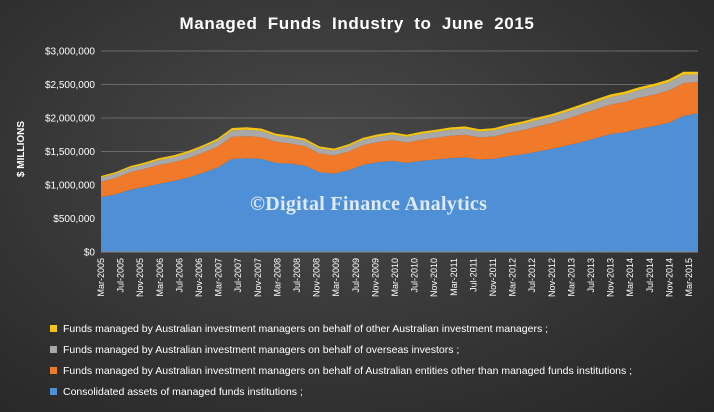 This screenshot has width=714, height=412. I want to click on y-axis-label: $ MILLIONS, so click(21, 149).